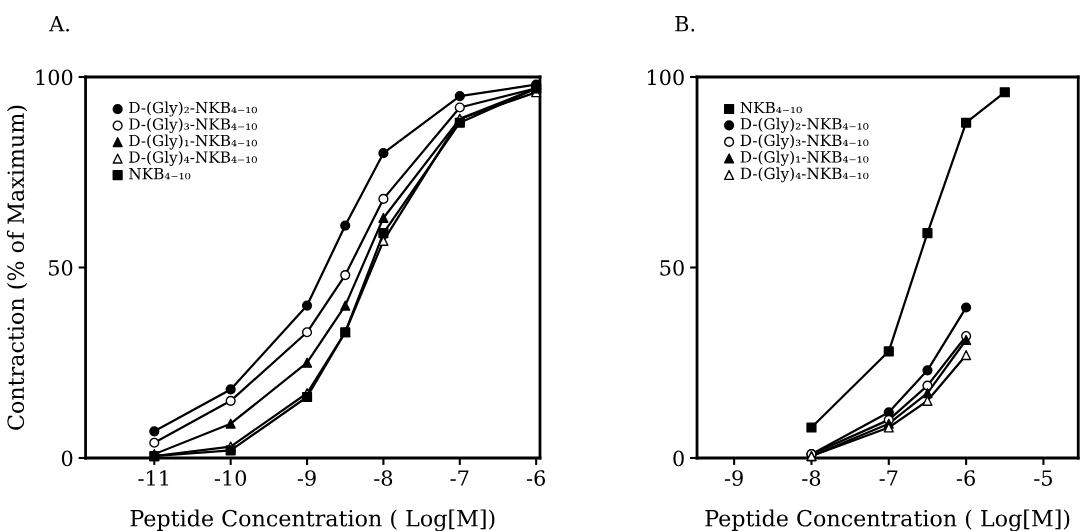 Image resolution: width=1083 pixels, height=531 pixels. I want to click on y-axis-title: Contraction (% of Maximum), so click(17, 267).